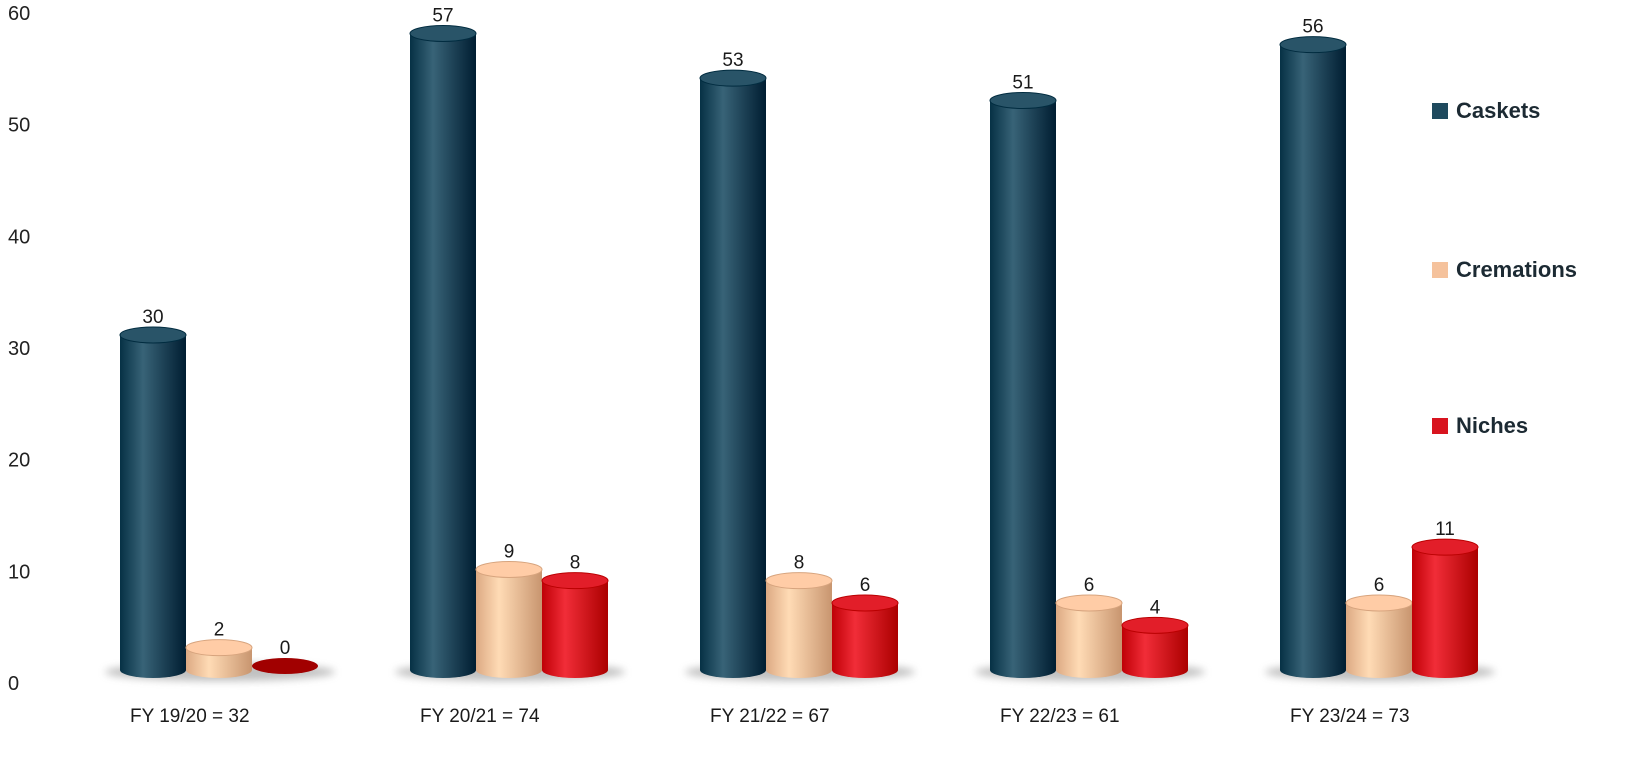 Image resolution: width=1650 pixels, height=768 pixels. Describe the element at coordinates (1022, 83) in the screenshot. I see `data-label: 51` at that location.